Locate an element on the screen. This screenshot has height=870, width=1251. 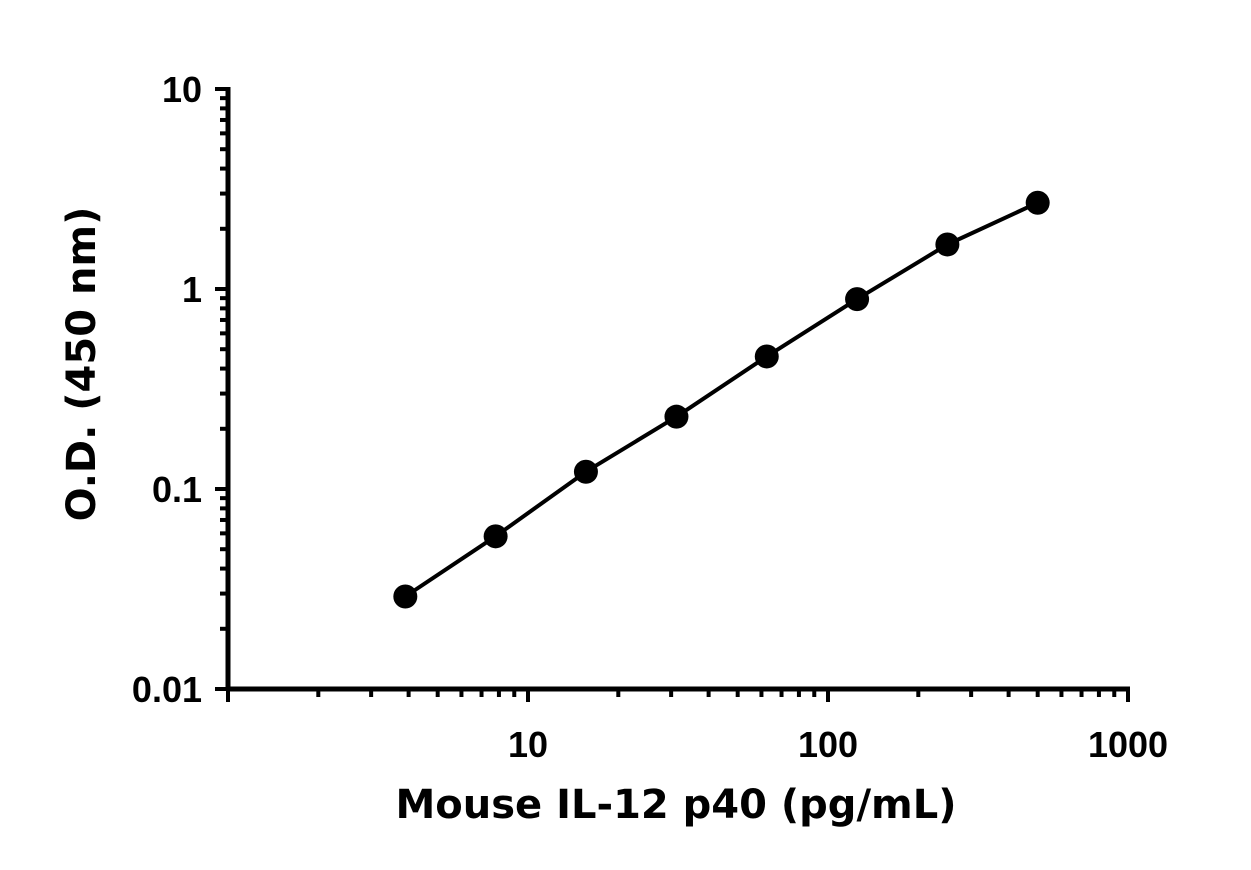
x-tick-label: 100 is located at coordinates (828, 744).